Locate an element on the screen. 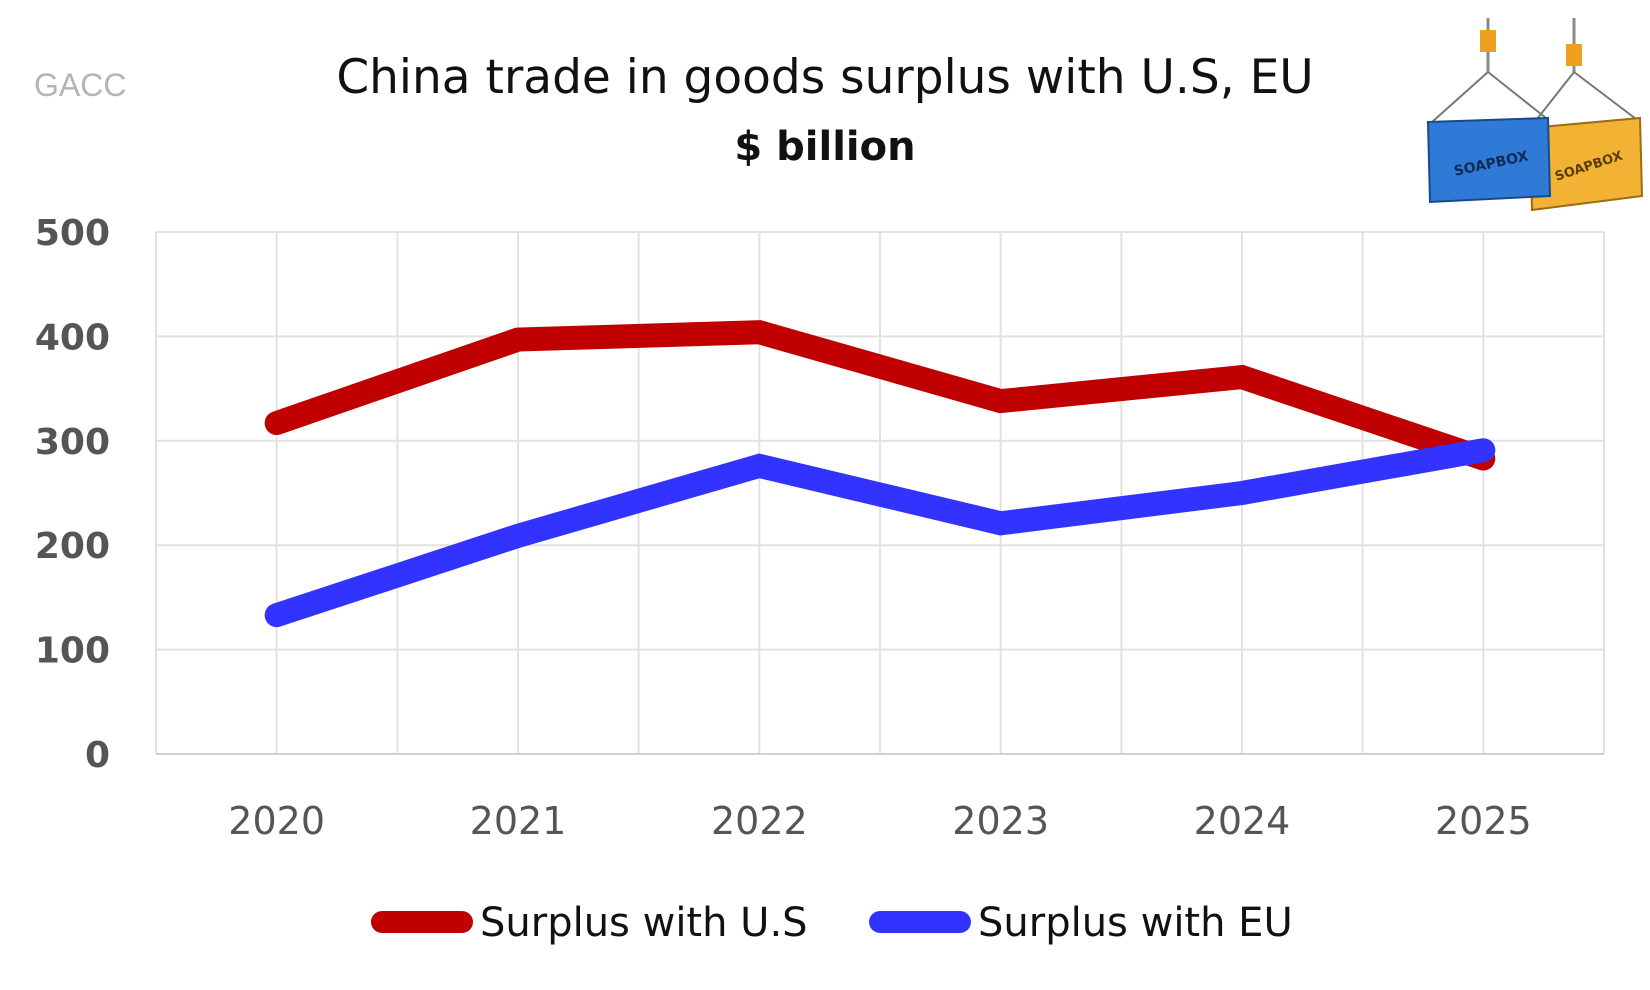  chart-subtitle: $ billion is located at coordinates (824, 147).